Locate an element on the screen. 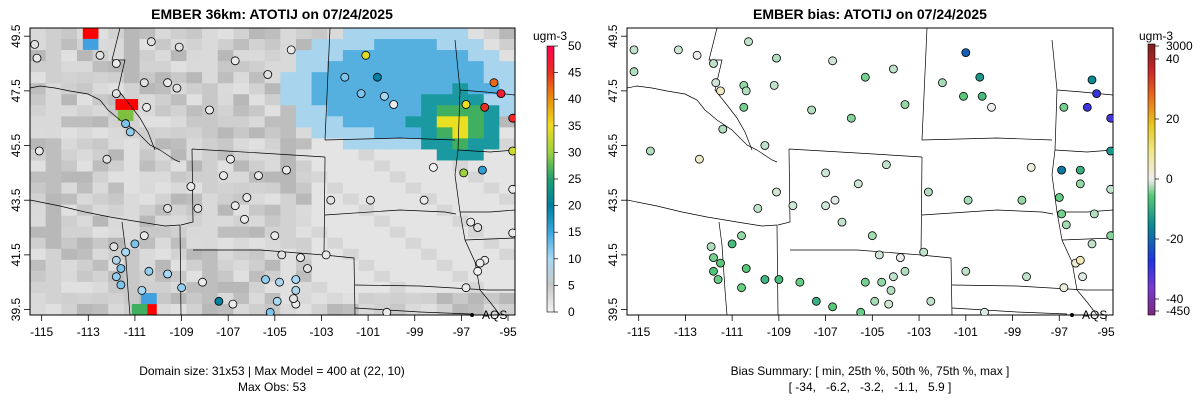 This screenshot has width=1200, height=414. left-footer-line-2: Max Obs: 53 is located at coordinates (272, 387).